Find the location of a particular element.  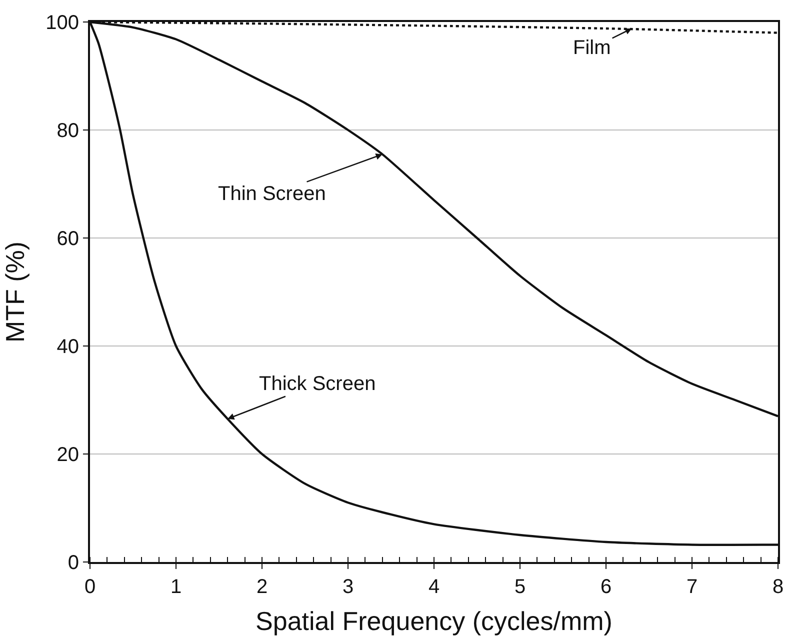

x-tick-label: 8 is located at coordinates (778, 587).